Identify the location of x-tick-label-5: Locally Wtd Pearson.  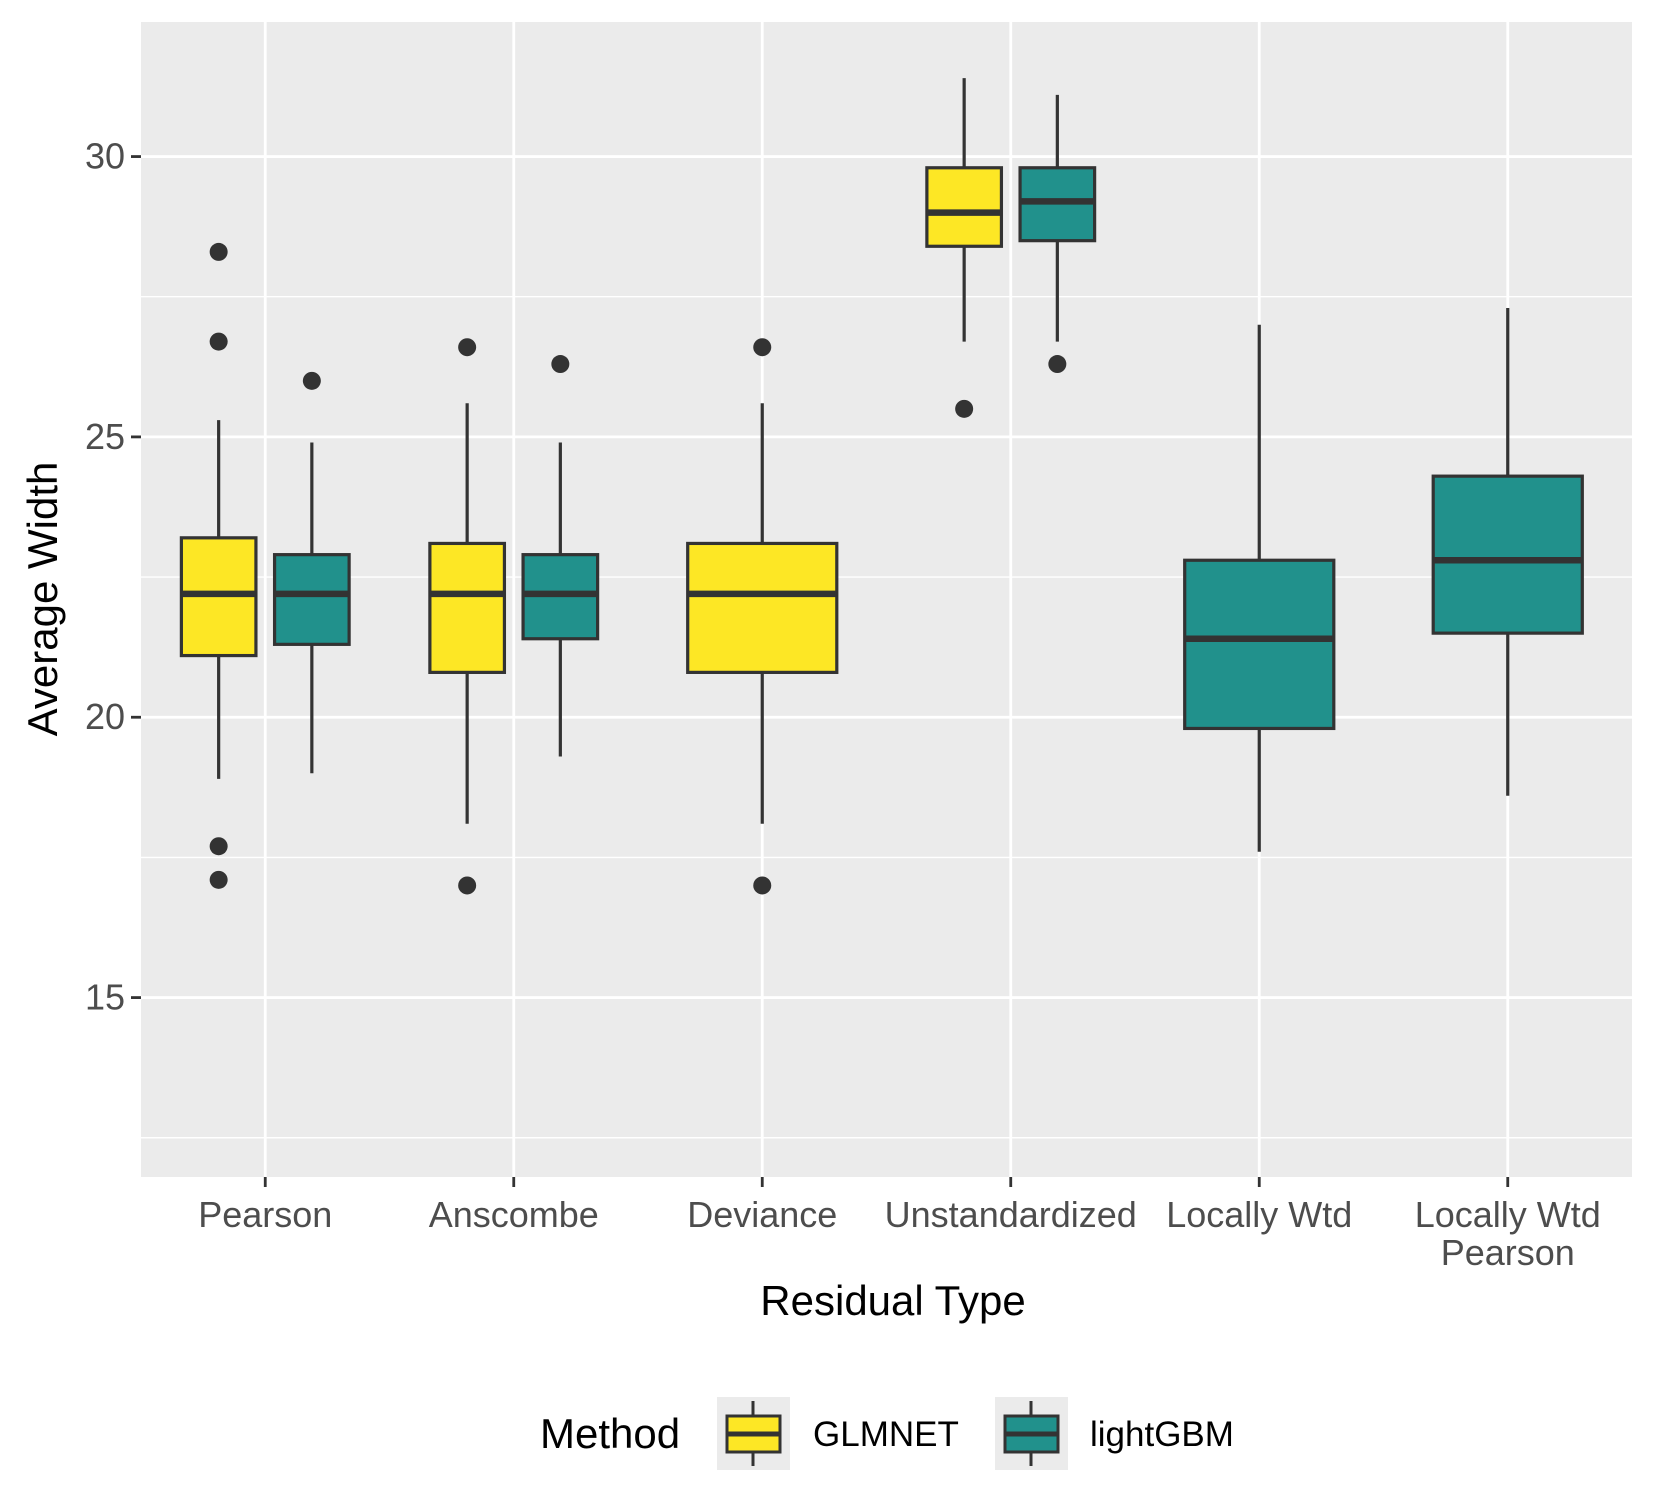
(1508, 1233).